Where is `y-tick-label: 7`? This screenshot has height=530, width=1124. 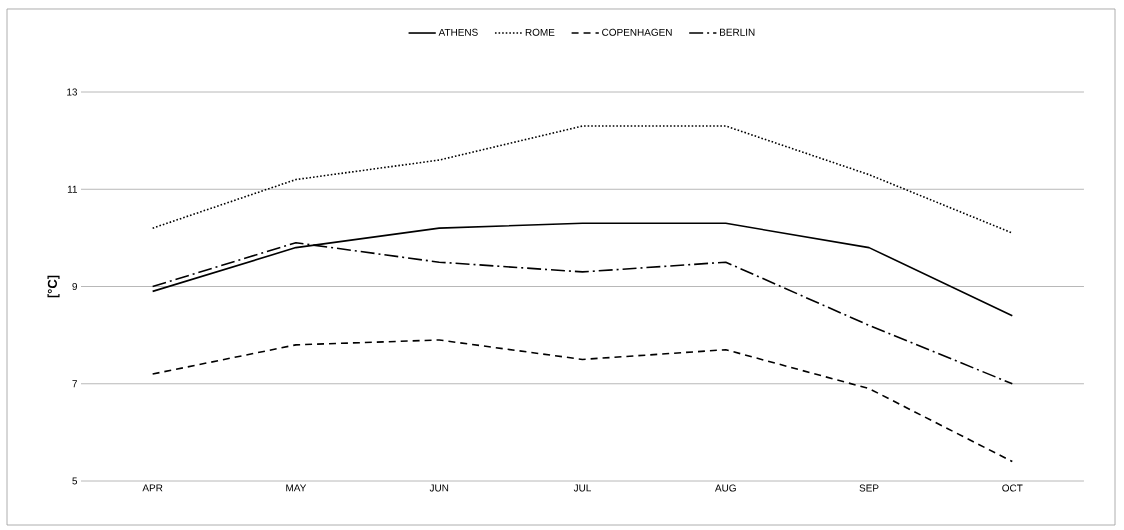
y-tick-label: 7 is located at coordinates (74, 384).